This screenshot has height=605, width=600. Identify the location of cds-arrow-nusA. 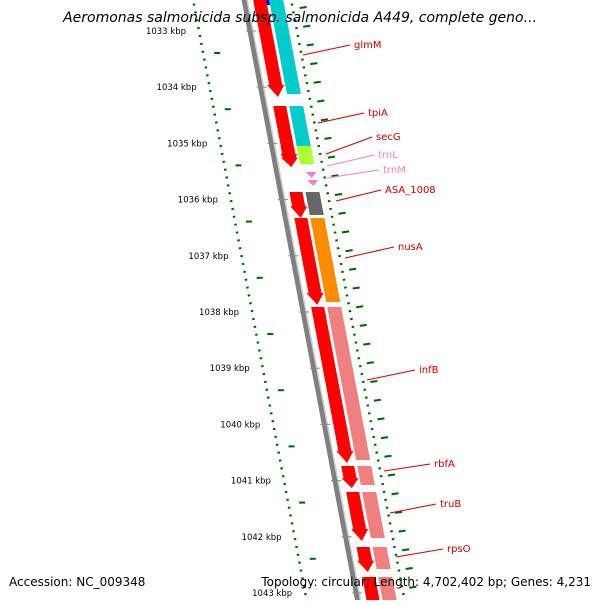
(309, 261).